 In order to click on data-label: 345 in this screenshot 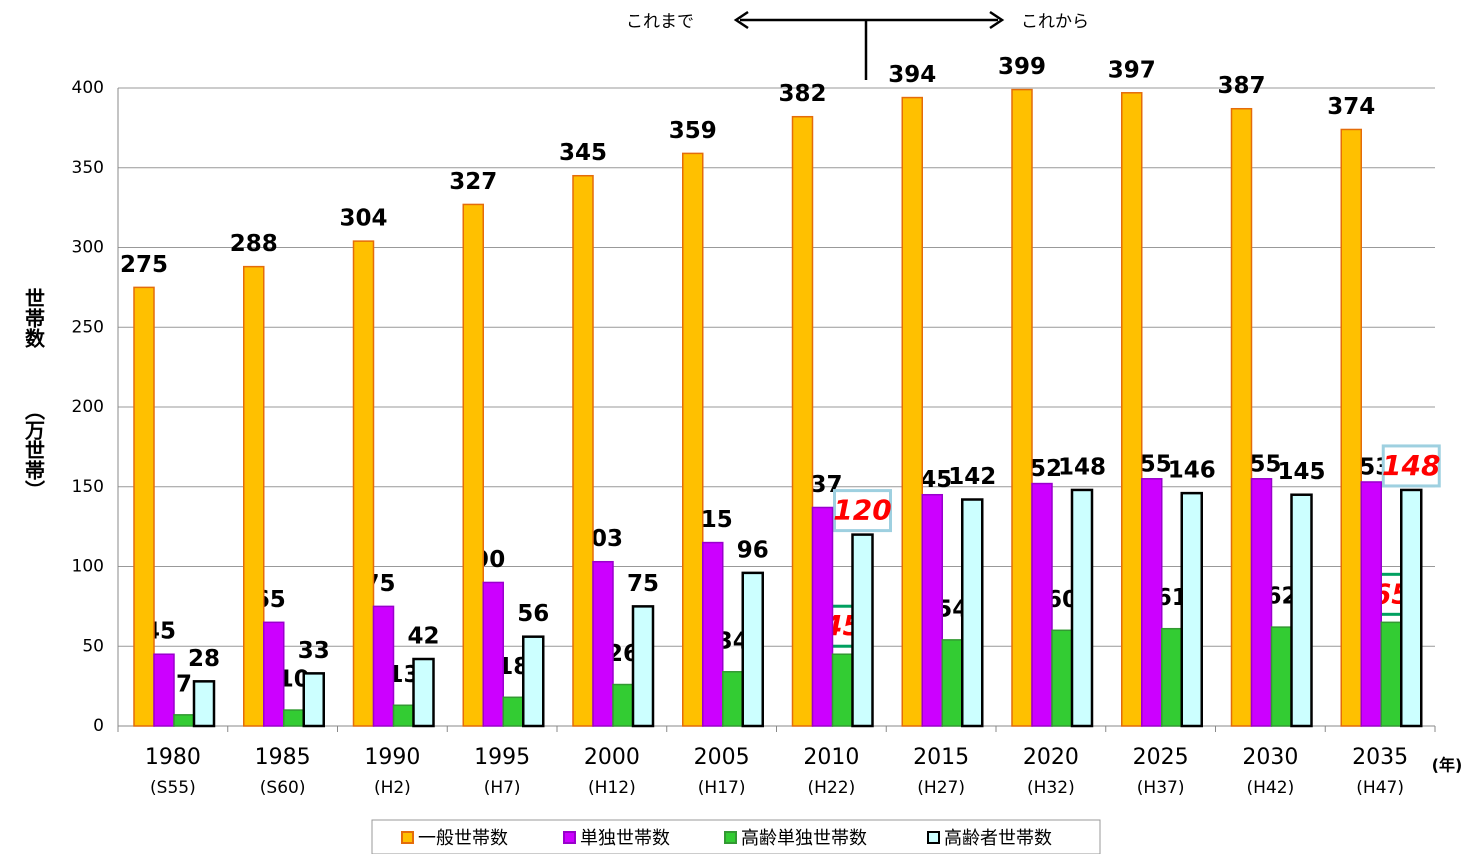, I will do `click(583, 153)`.